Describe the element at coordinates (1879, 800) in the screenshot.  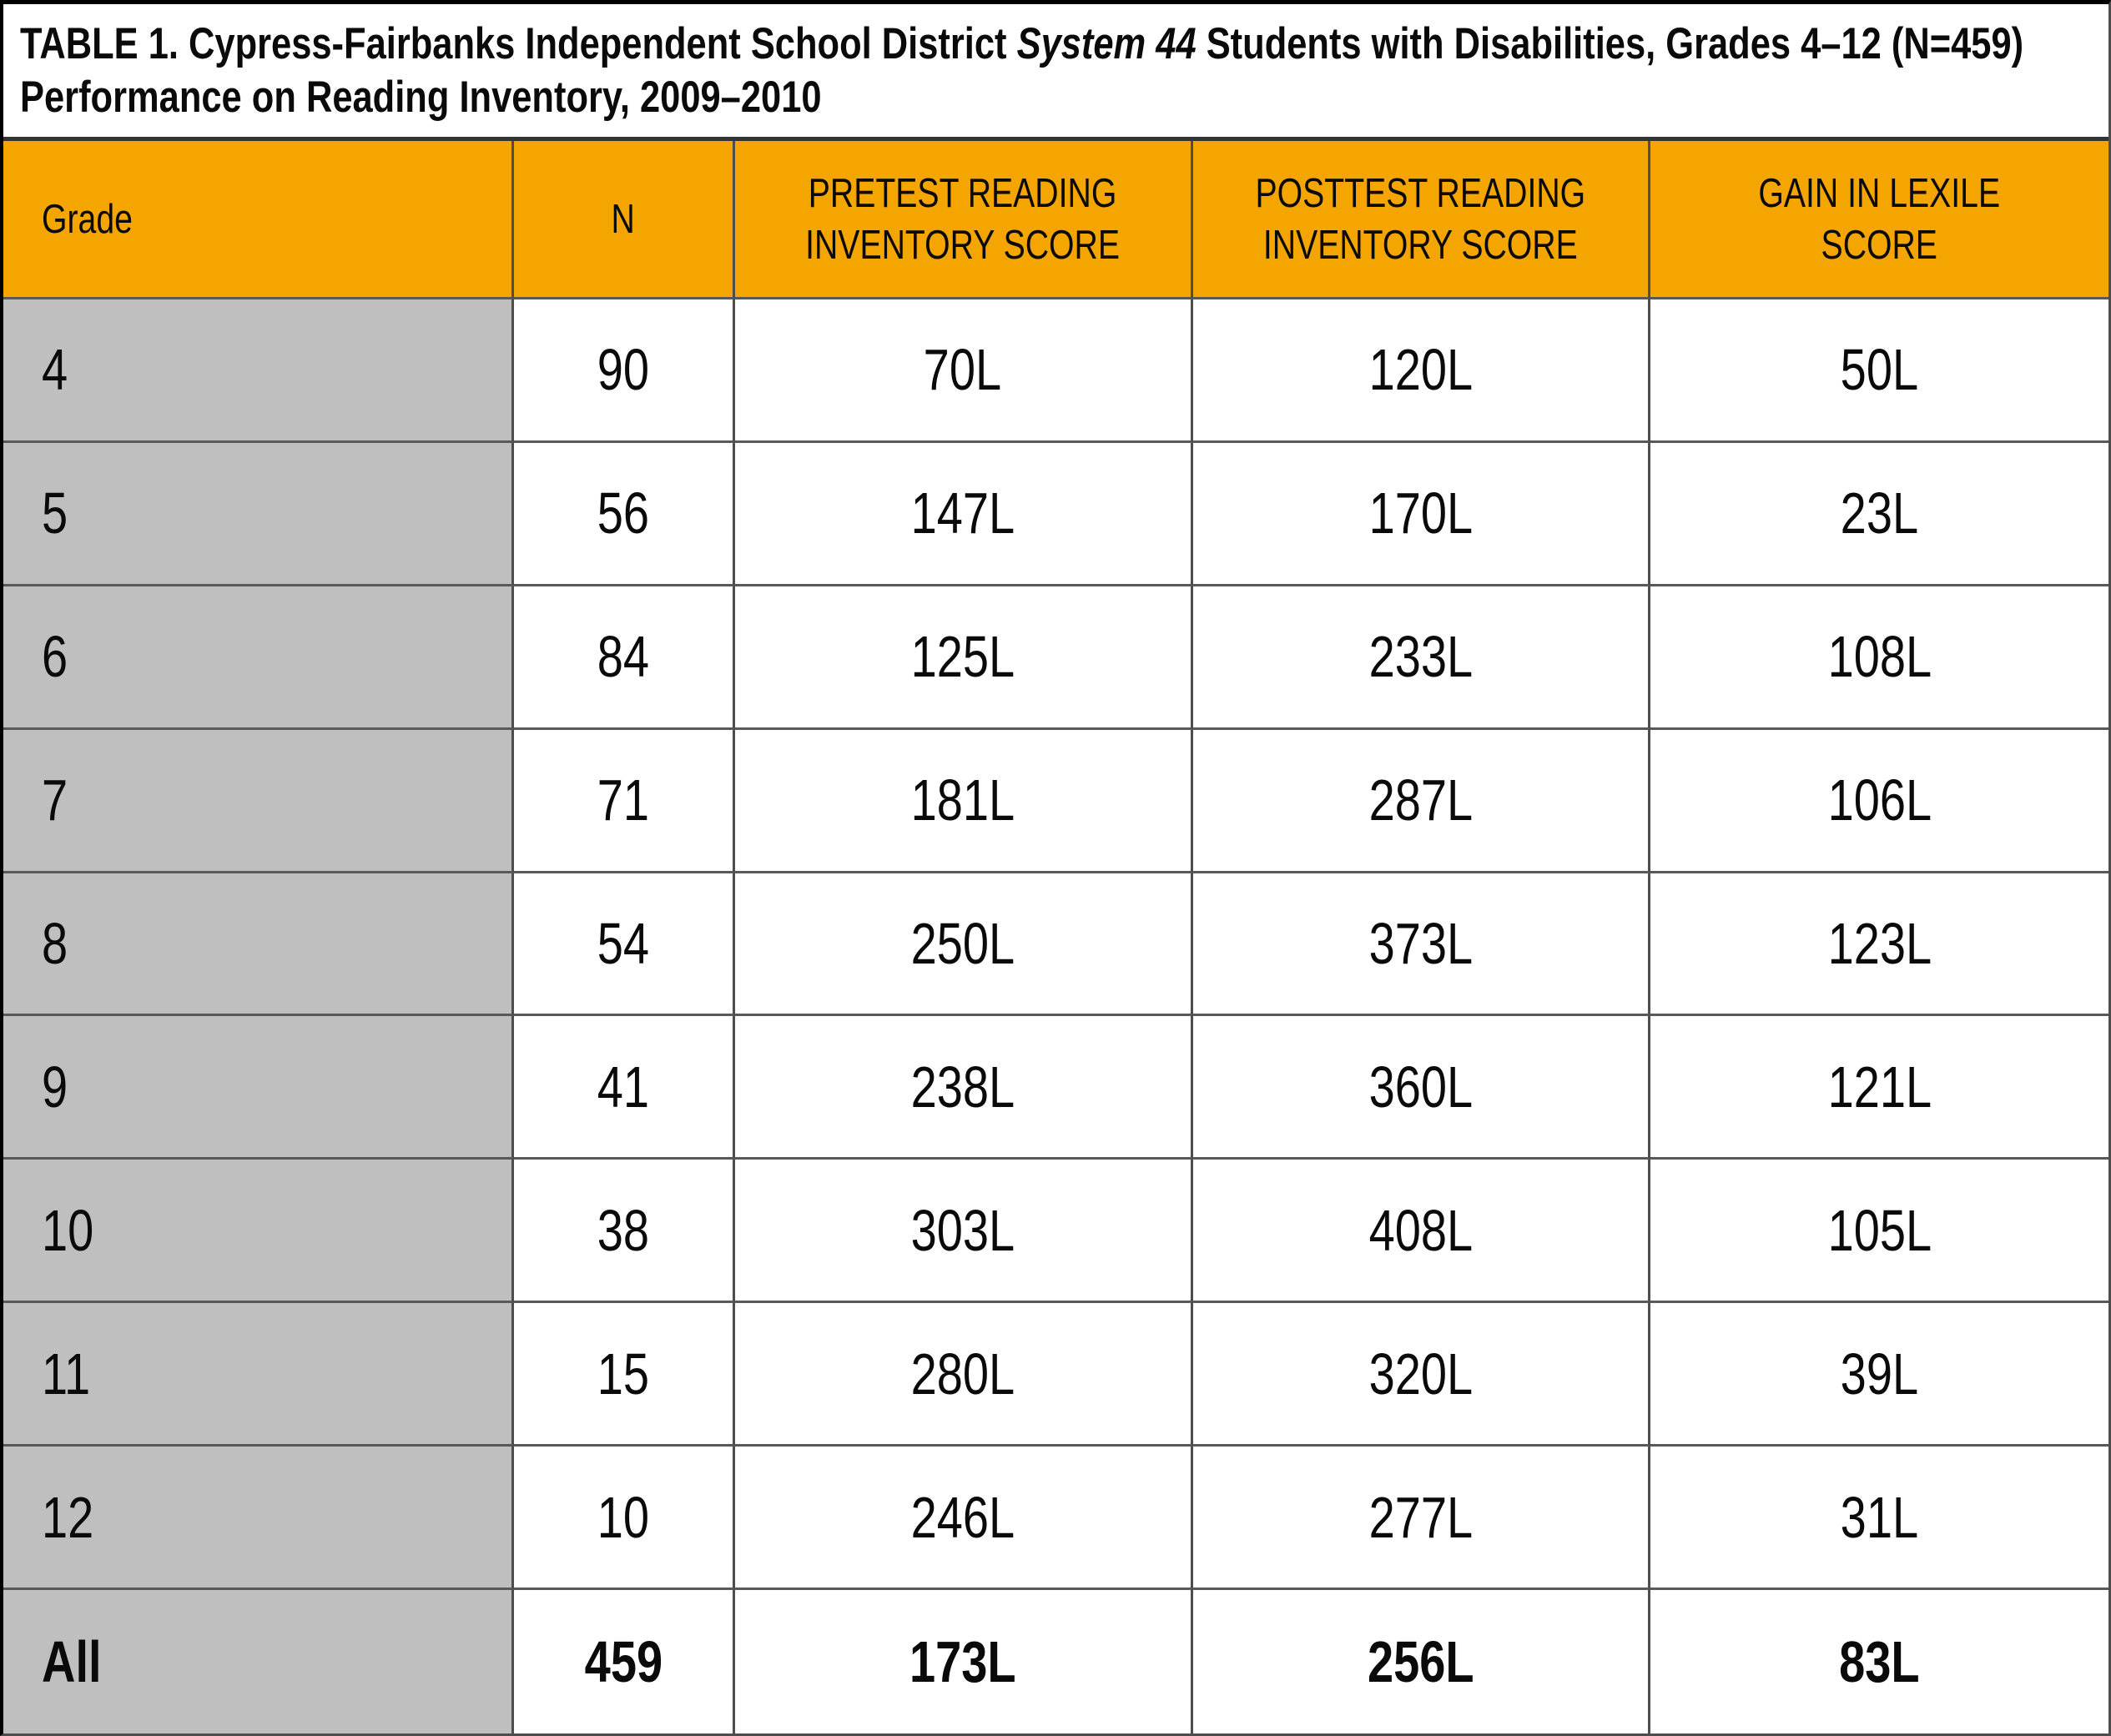
I see `gain-value: 106L` at that location.